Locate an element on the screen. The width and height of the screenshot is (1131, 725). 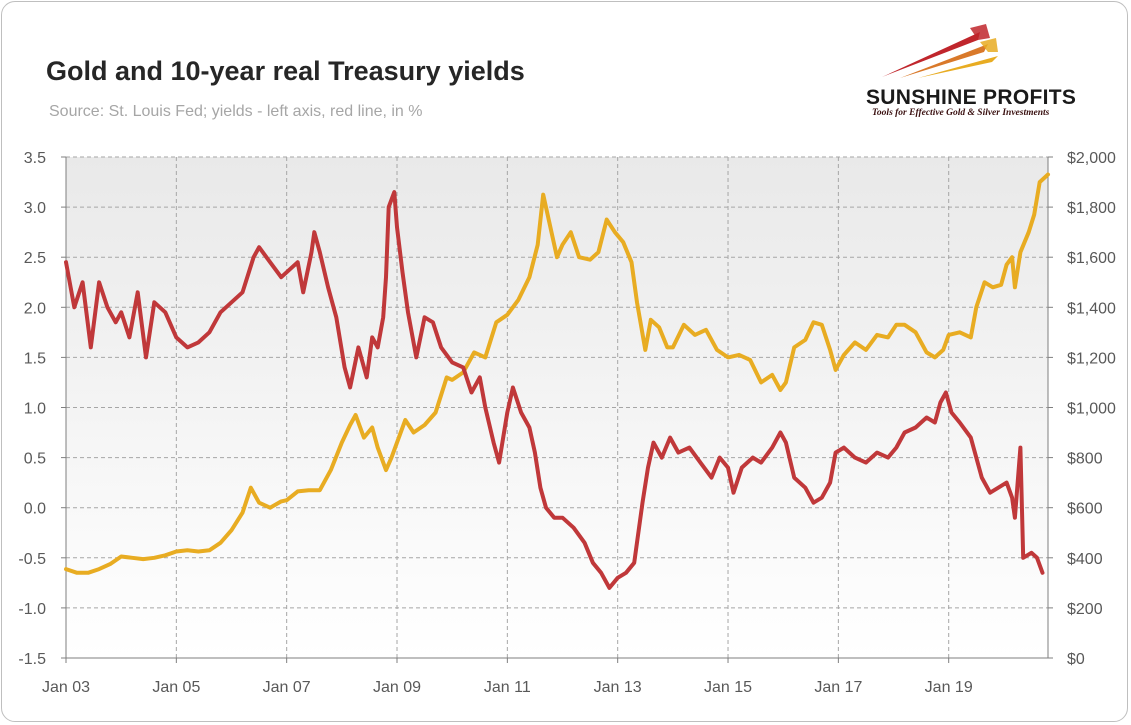
x-tick-label: Jan 17 is located at coordinates (838, 687).